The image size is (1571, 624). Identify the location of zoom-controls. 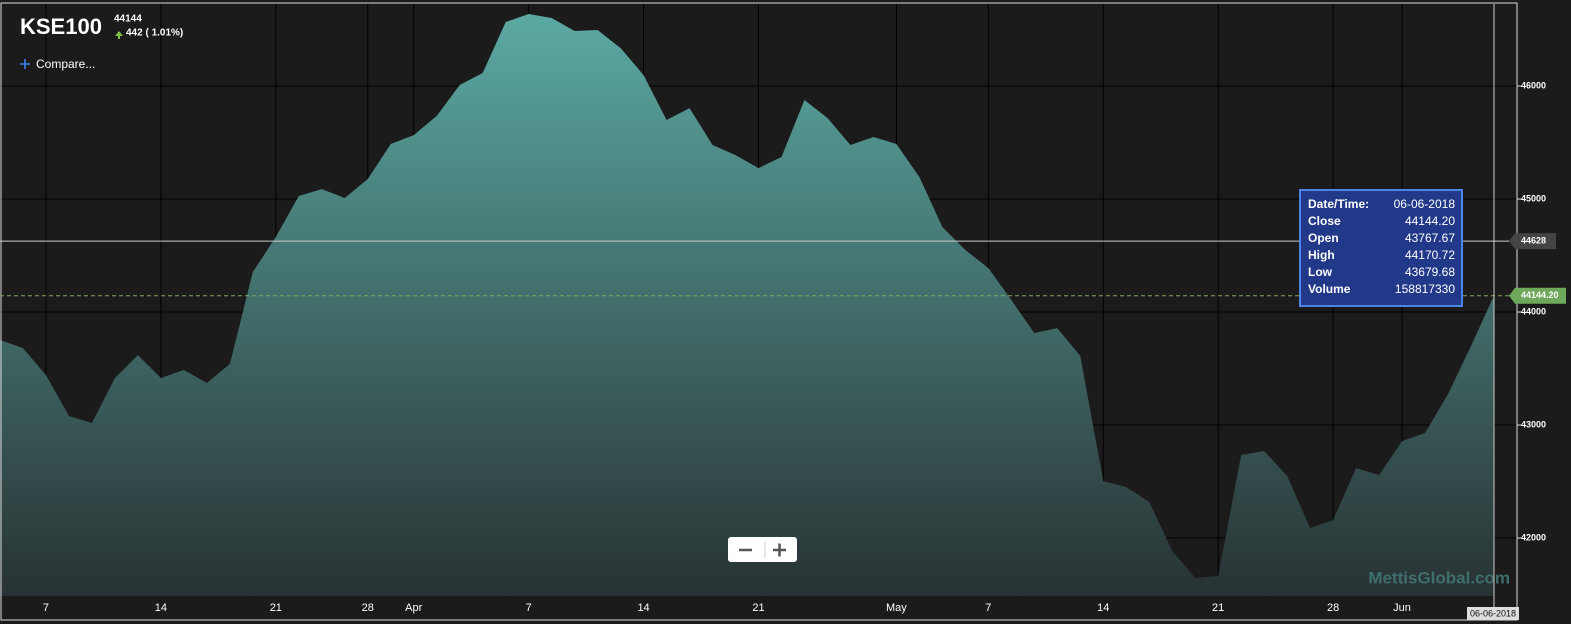
(762, 549).